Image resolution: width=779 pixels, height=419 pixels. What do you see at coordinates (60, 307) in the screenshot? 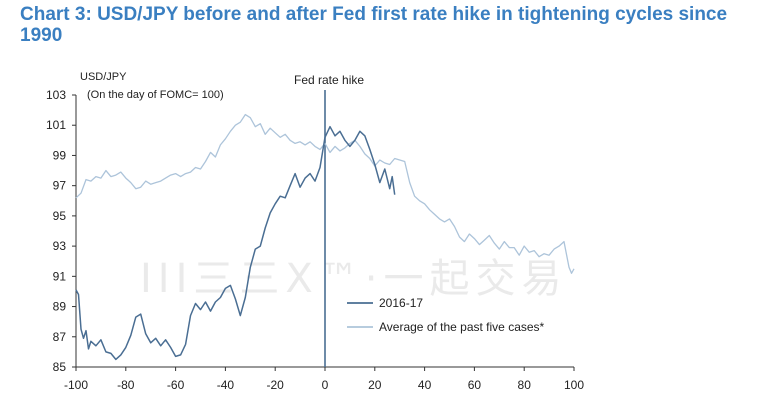
I see `y-tick-label: 89` at bounding box center [60, 307].